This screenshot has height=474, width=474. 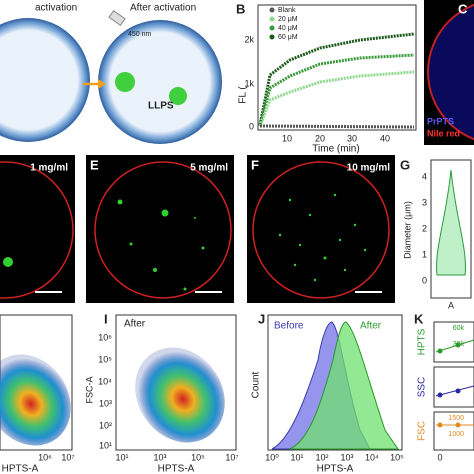 What do you see at coordinates (451, 222) in the screenshot?
I see `violin` at bounding box center [451, 222].